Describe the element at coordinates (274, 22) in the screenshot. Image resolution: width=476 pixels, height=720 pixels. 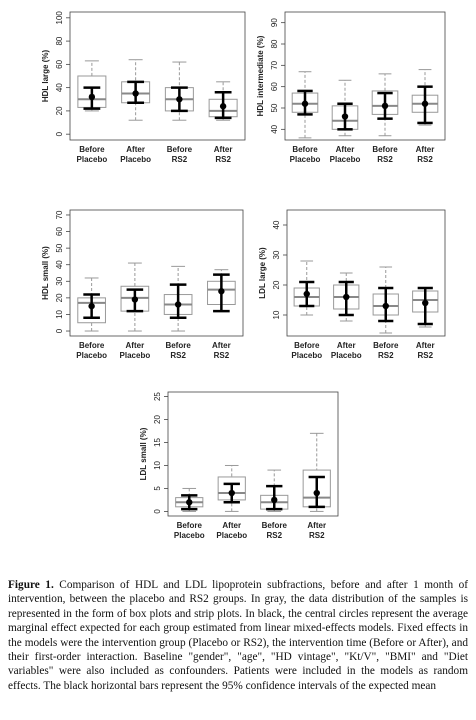
I see `y-tick-label: 90` at that location.